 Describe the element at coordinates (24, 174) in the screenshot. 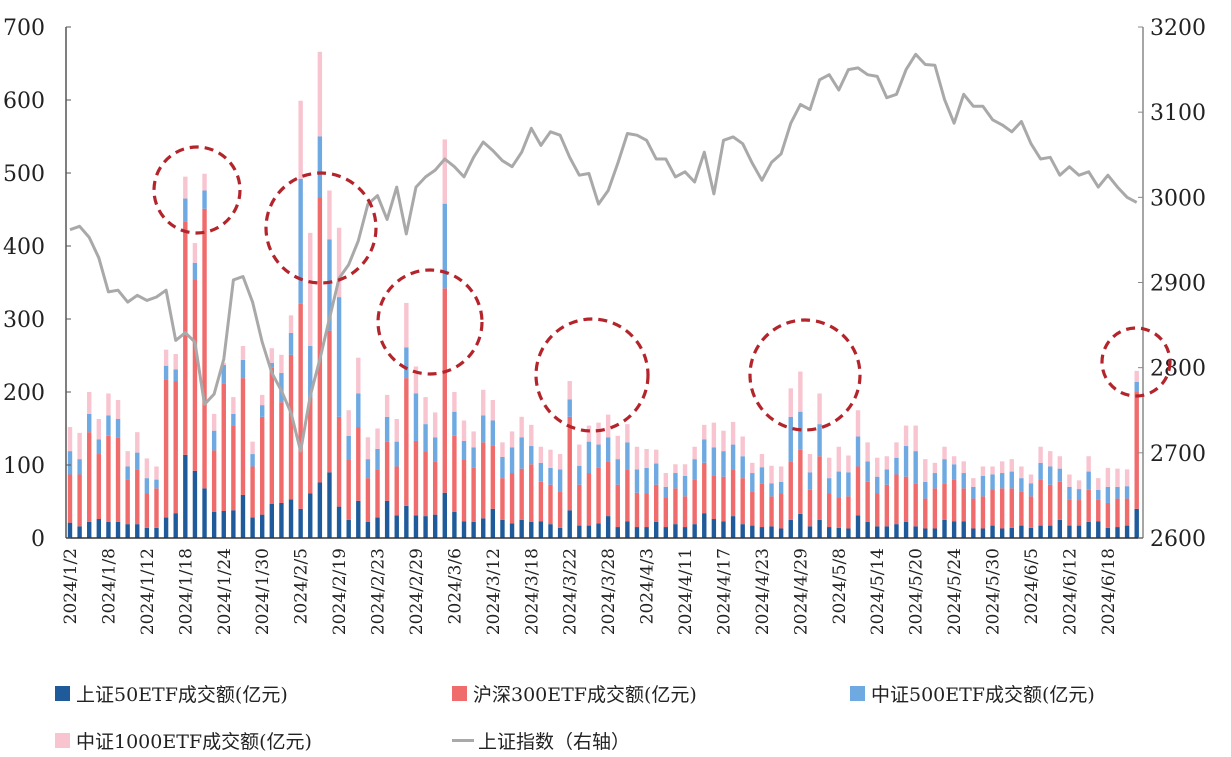

I see `left-axis-tick-label: 500` at that location.